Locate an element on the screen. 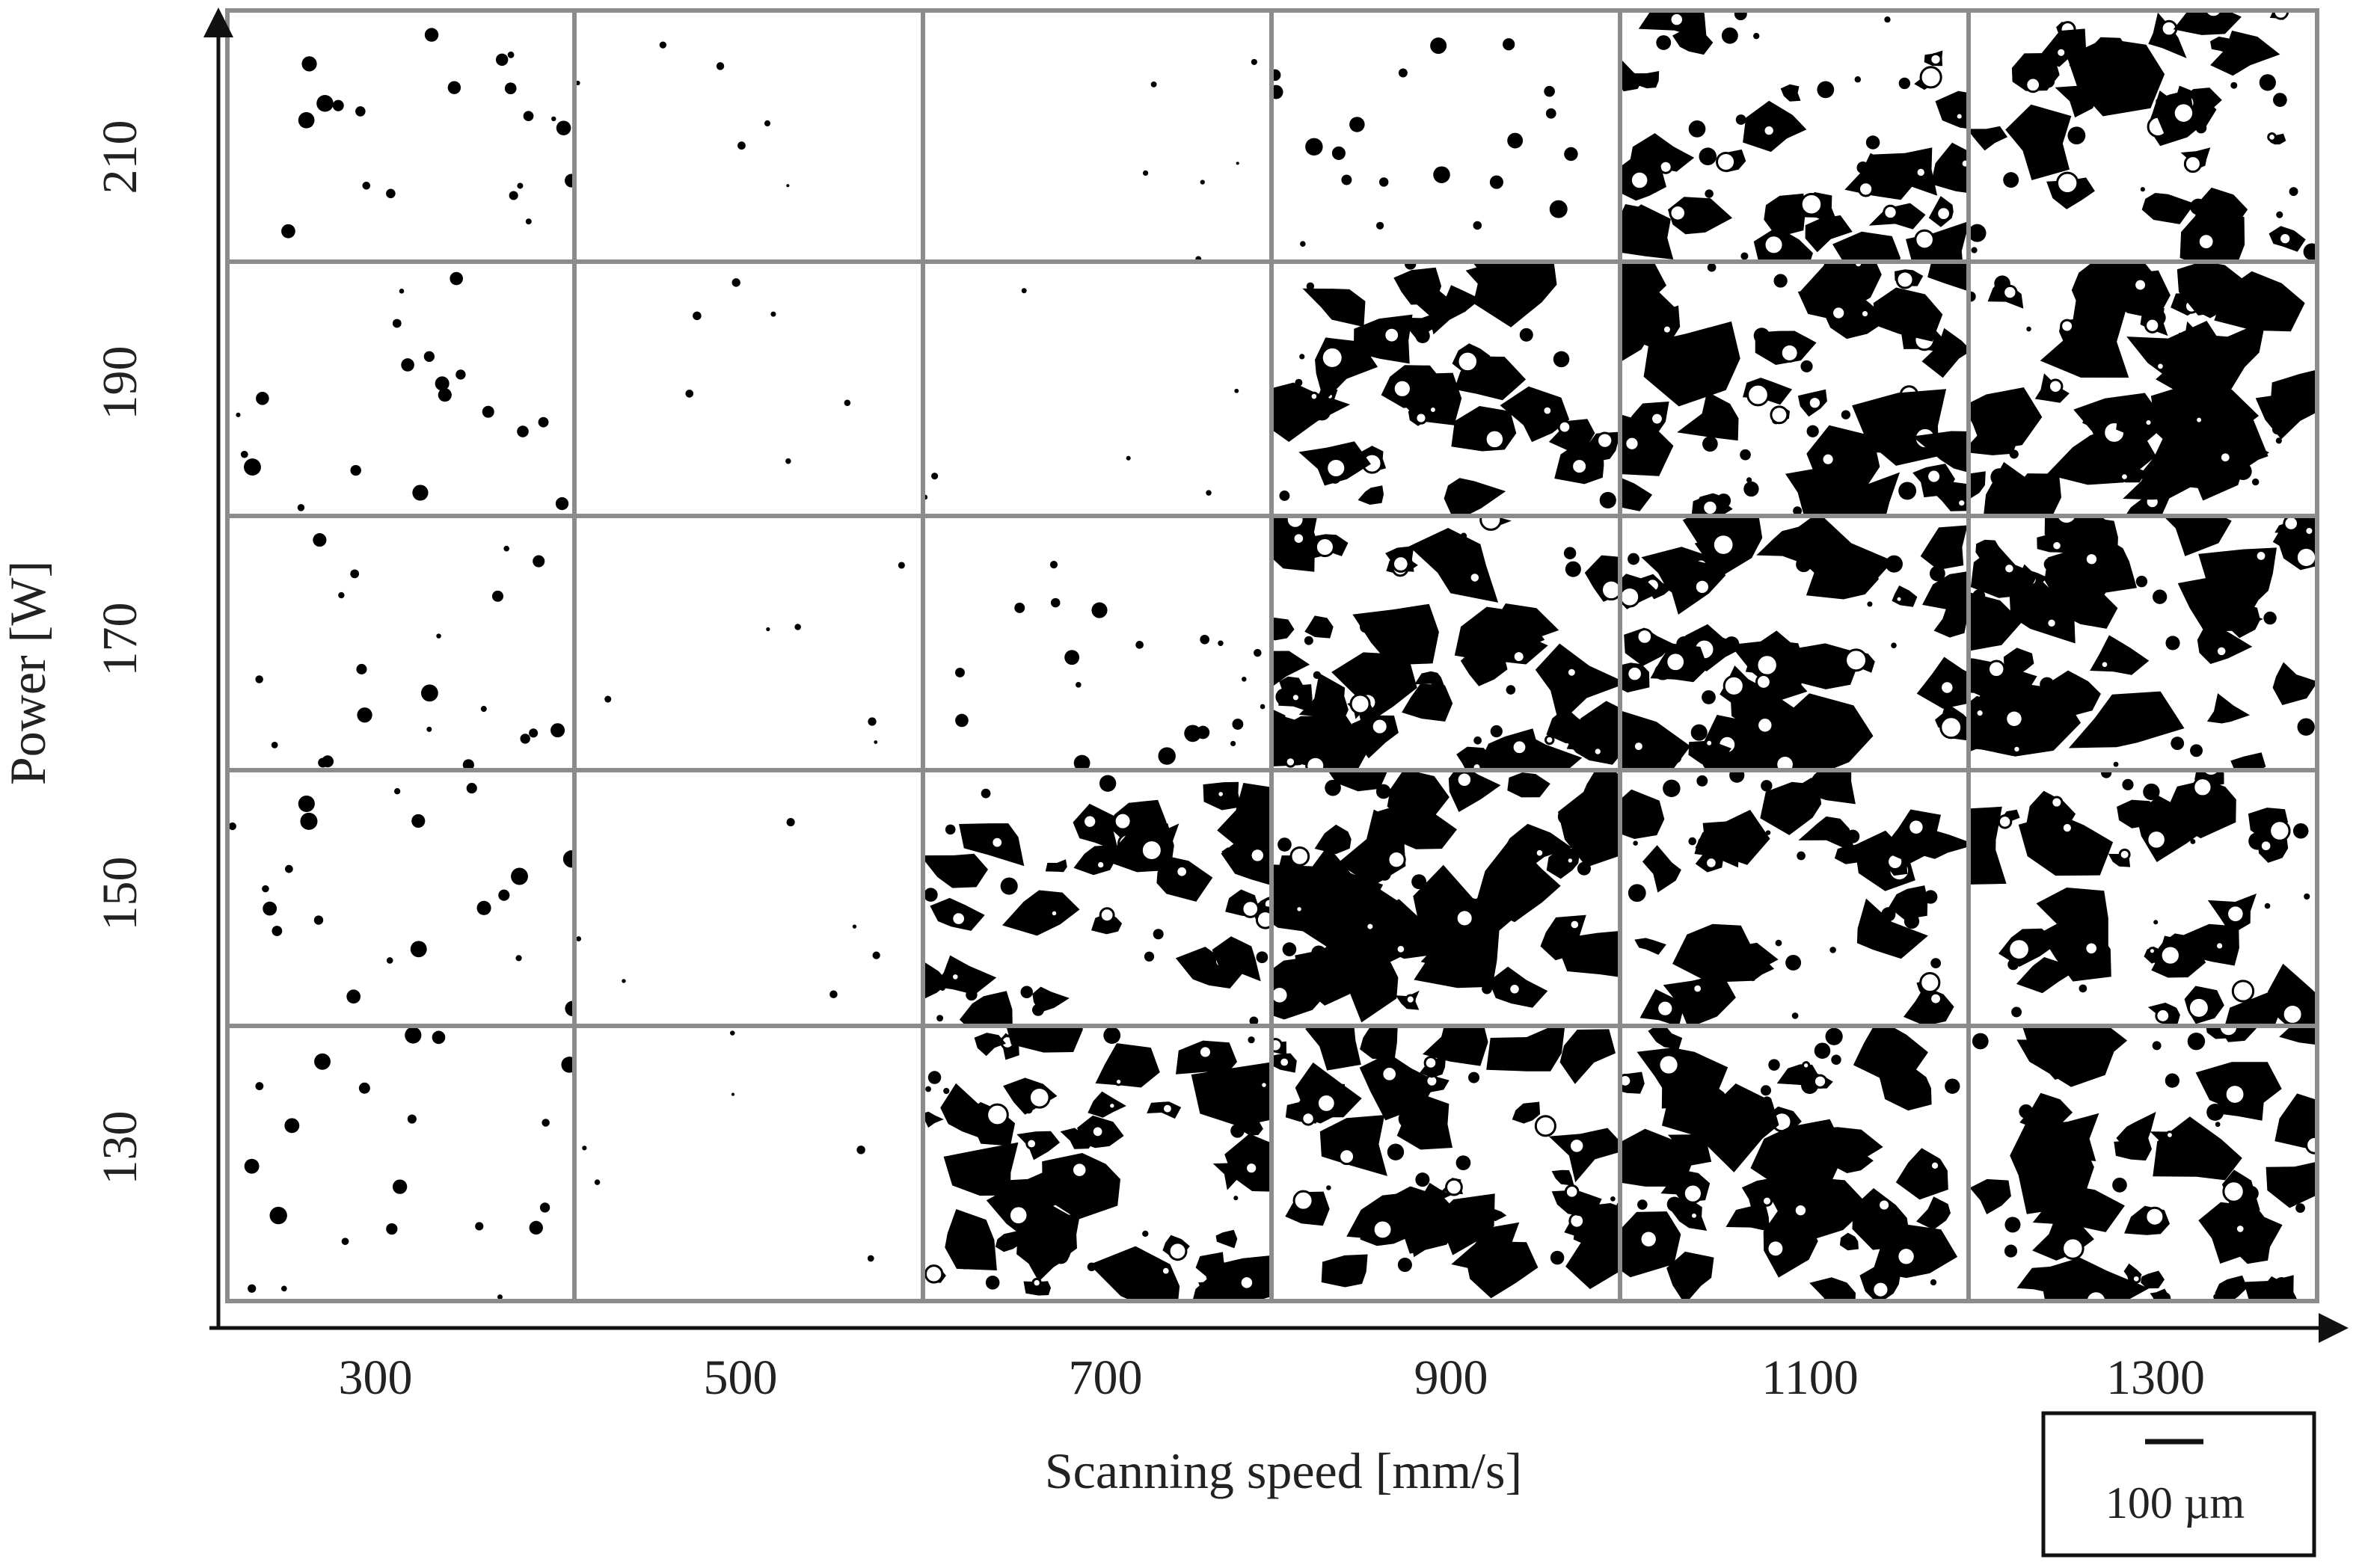  x-tick-label: 300 is located at coordinates (376, 1377).